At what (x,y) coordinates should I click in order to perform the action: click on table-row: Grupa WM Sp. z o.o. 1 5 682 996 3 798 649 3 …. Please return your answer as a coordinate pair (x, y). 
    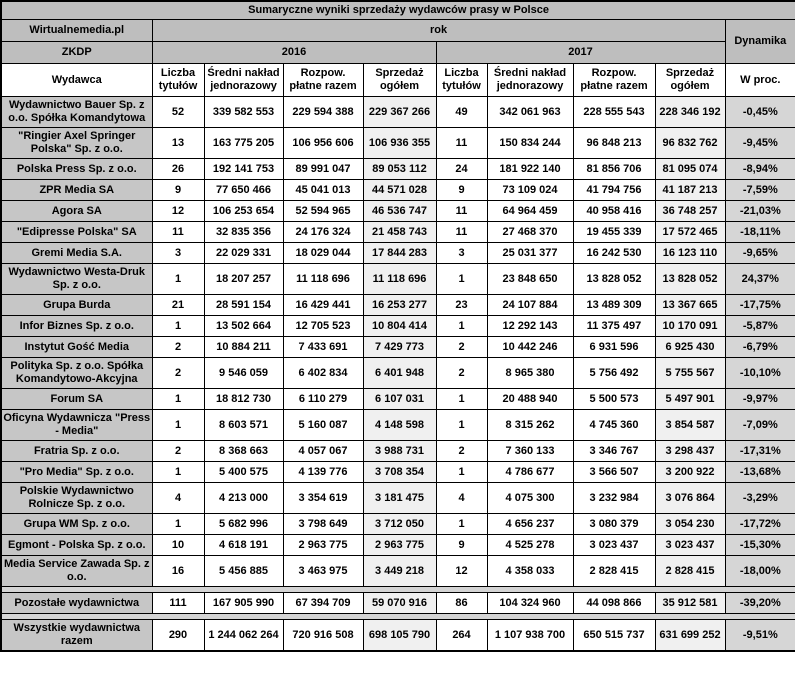
    Looking at the image, I should click on (397, 524).